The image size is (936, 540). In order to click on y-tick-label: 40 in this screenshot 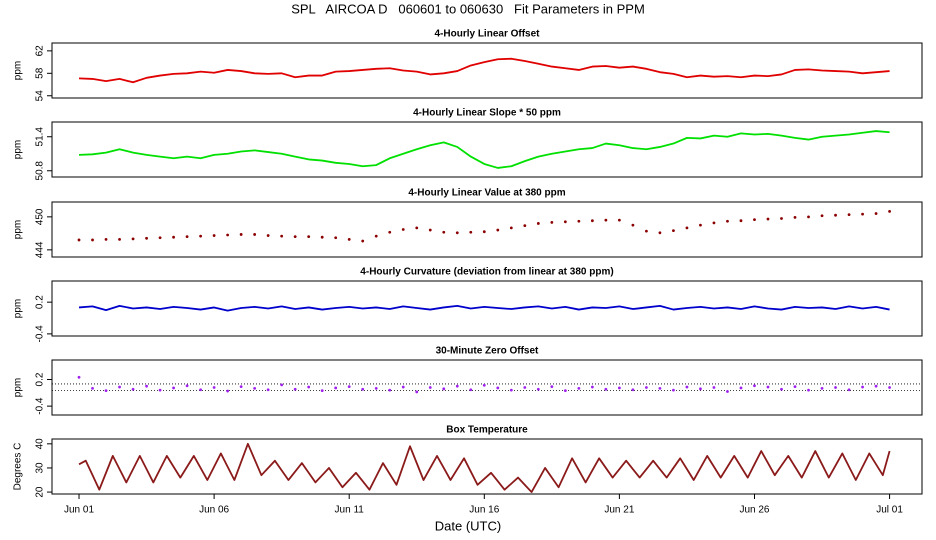, I will do `click(40, 444)`.